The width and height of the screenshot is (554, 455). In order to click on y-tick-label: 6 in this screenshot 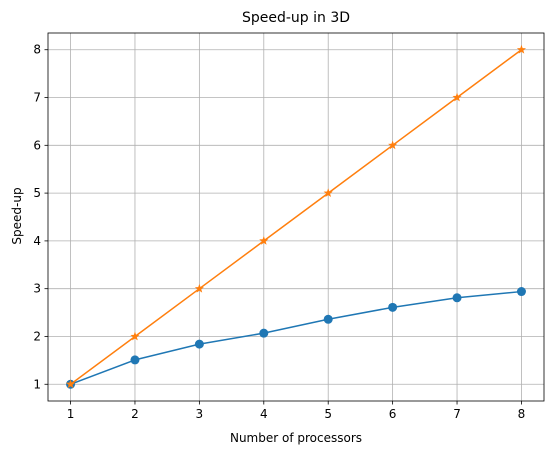, I will do `click(37, 145)`.